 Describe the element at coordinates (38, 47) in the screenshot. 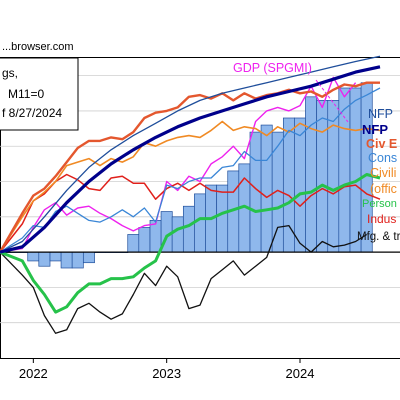

I see `source-text: ...browser.com` at that location.